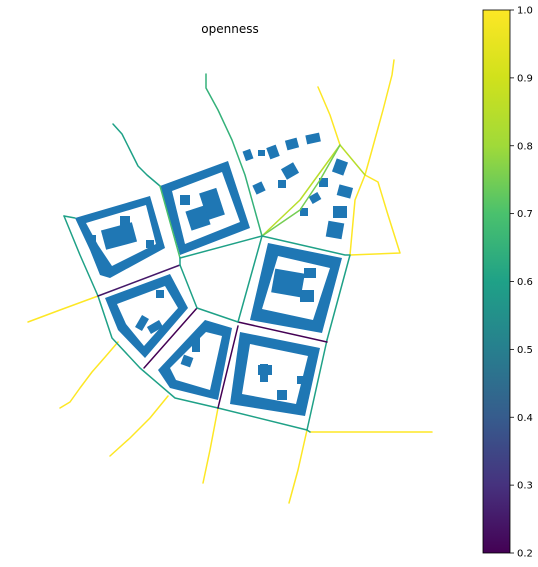 Image resolution: width=538 pixels, height=567 pixels. Describe the element at coordinates (89, 375) in the screenshot. I see `street-segment-south-west-a` at that location.